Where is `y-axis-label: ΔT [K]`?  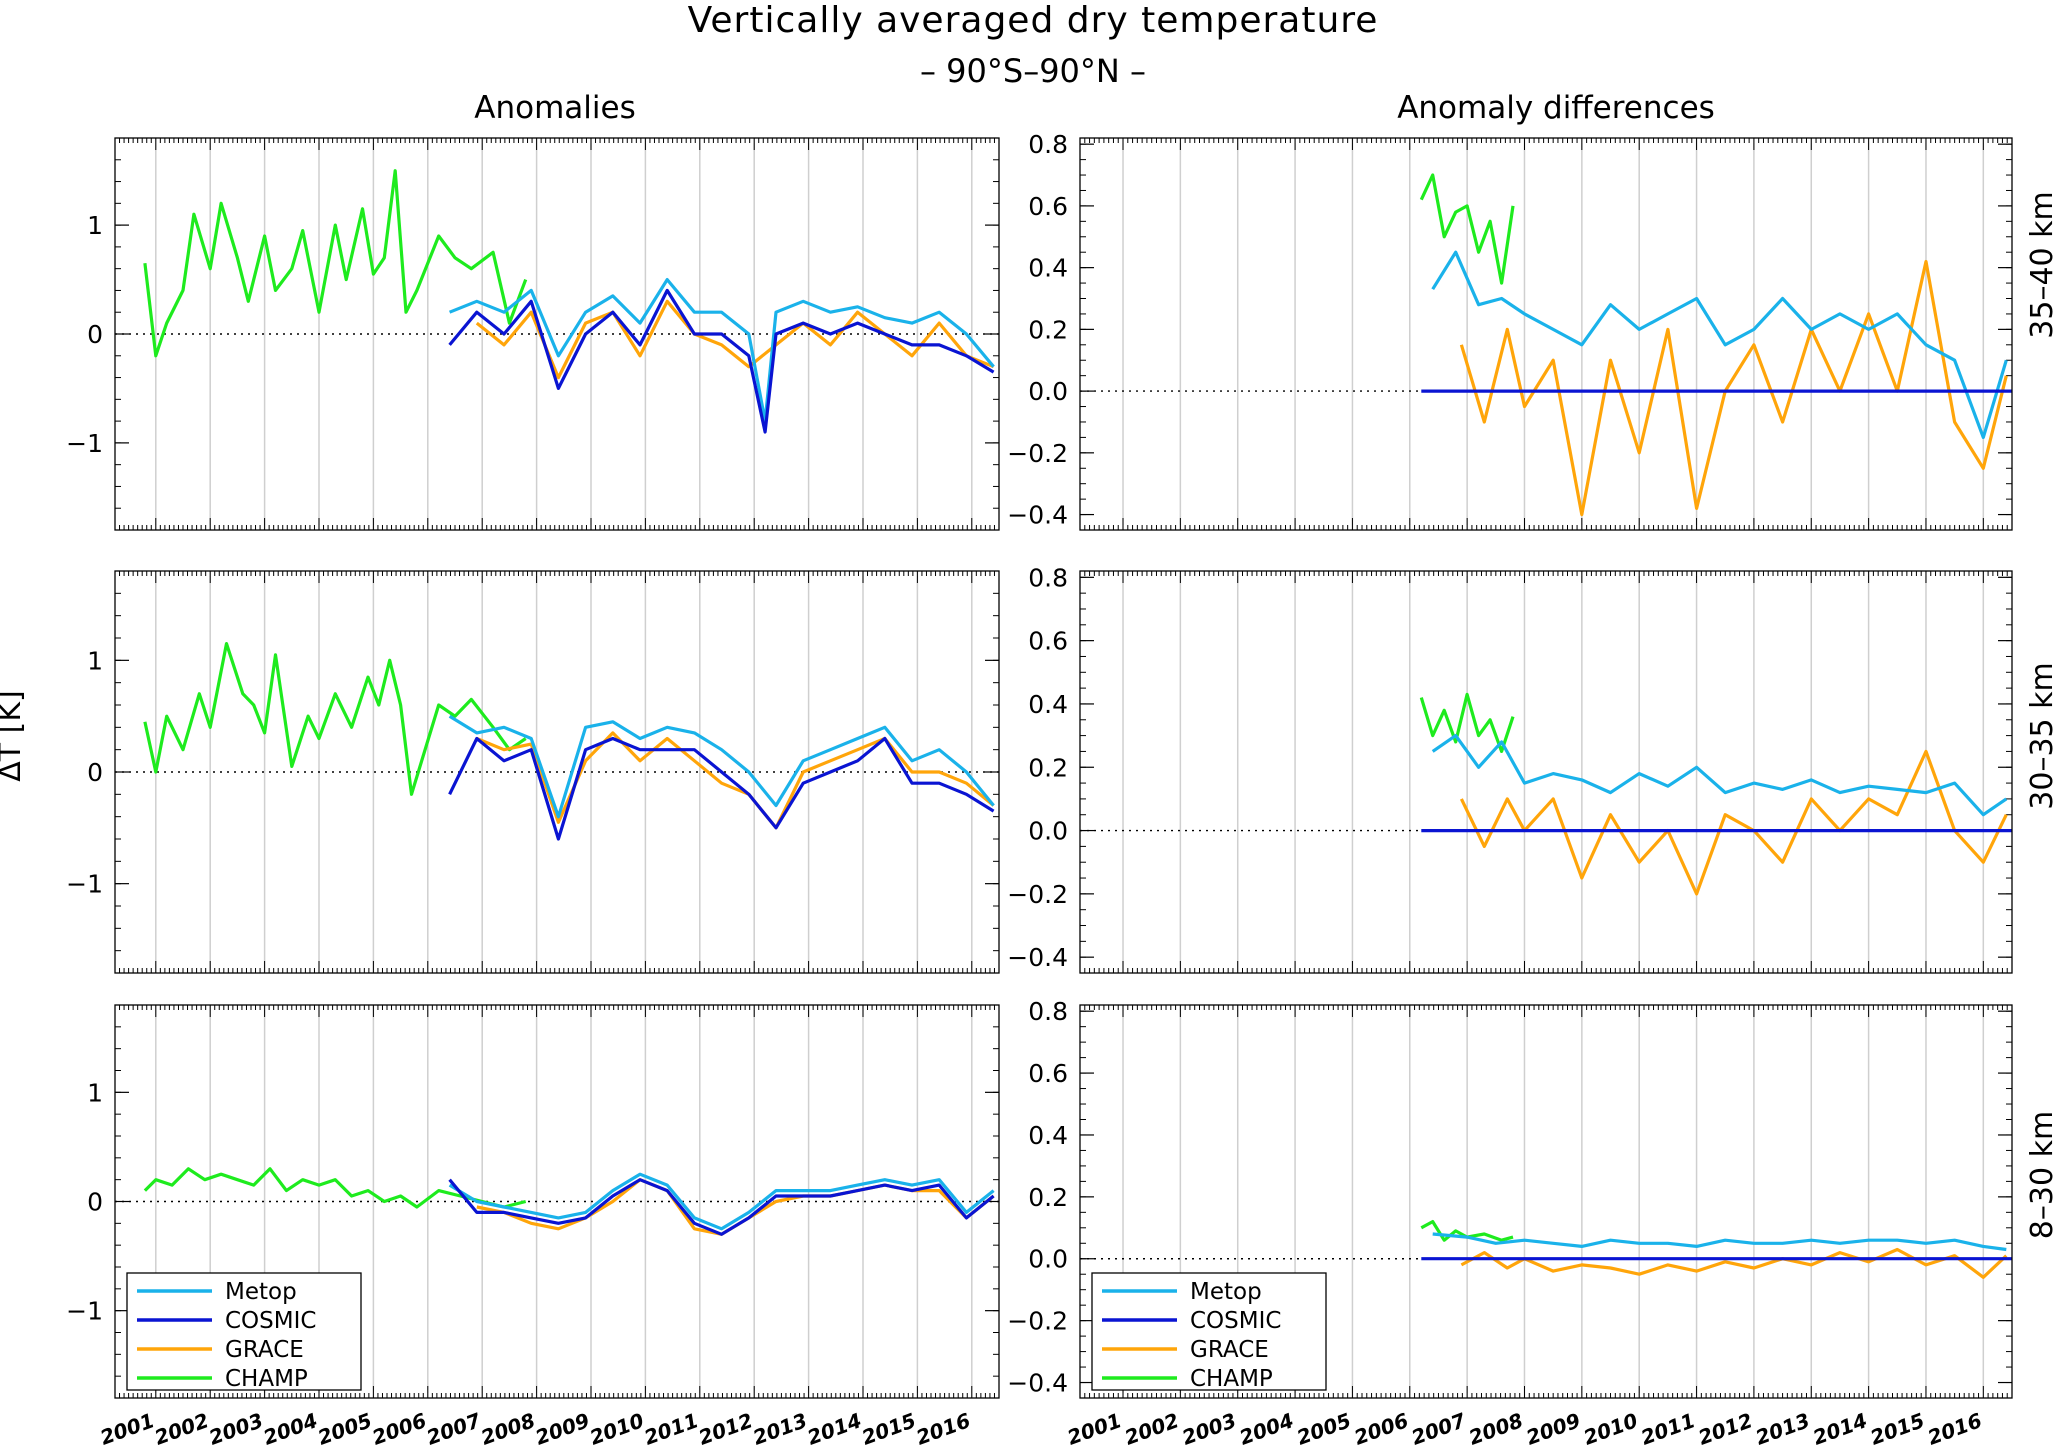
y-axis-label: ΔT [K] is located at coordinates (14, 735).